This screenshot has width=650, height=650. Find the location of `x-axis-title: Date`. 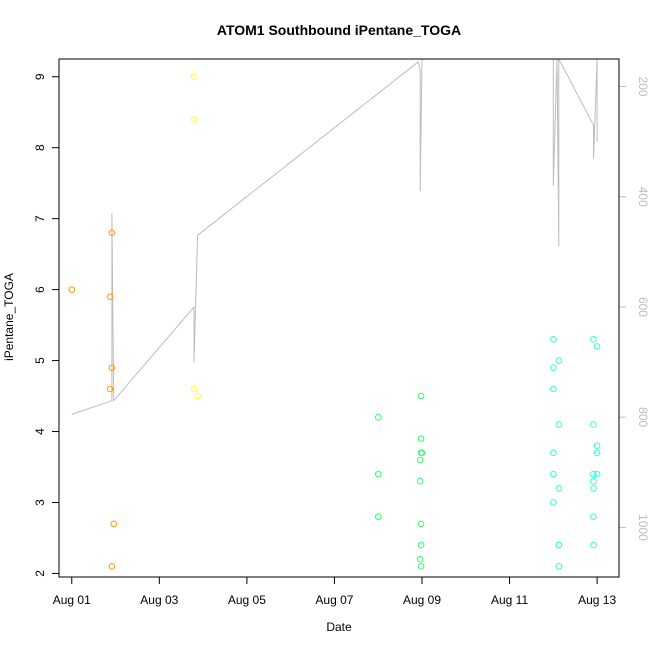

x-axis-title: Date is located at coordinates (339, 627).